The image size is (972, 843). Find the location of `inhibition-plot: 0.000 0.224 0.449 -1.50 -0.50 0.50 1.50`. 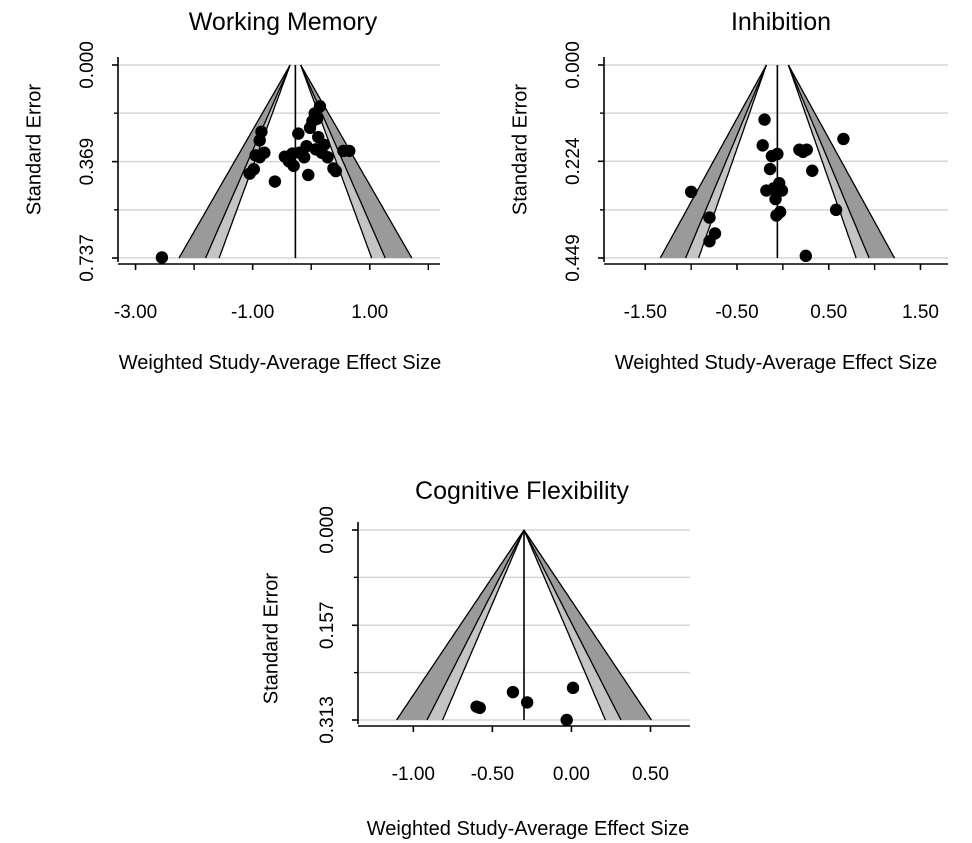

inhibition-plot: 0.000 0.224 0.449 -1.50 -0.50 0.50 1.50 is located at coordinates (755, 182).